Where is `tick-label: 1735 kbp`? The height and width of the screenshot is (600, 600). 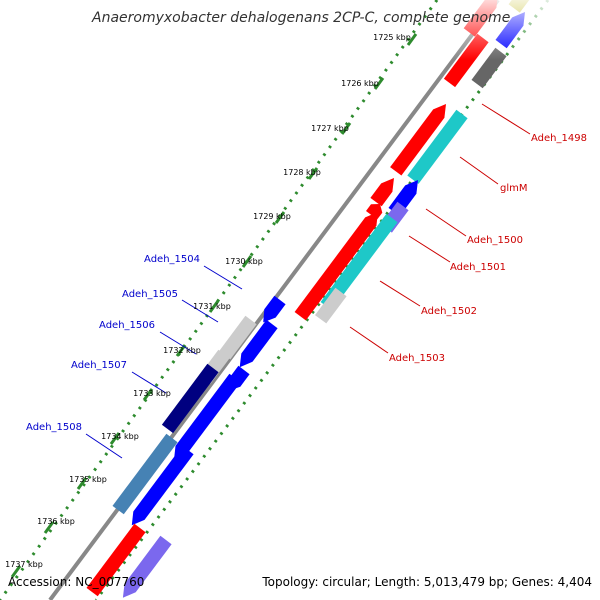 tick-label: 1735 kbp is located at coordinates (88, 479).